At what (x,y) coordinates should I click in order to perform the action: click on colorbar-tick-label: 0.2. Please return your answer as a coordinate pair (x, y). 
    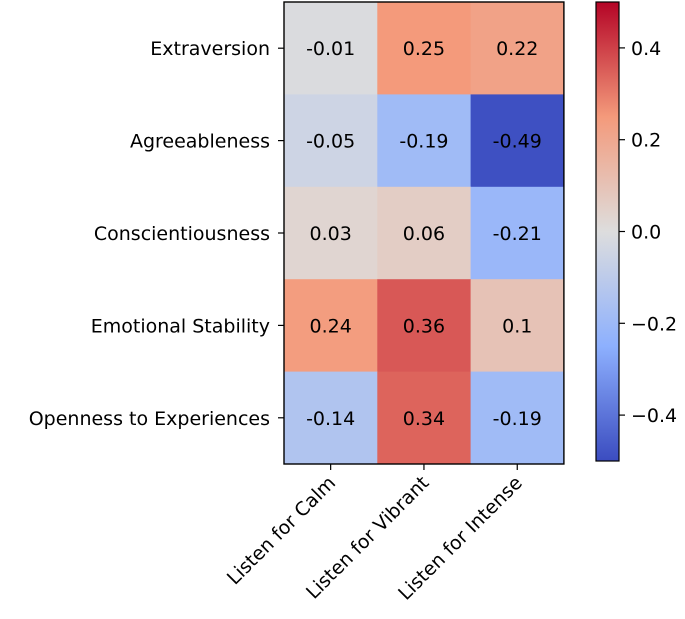
    Looking at the image, I should click on (646, 141).